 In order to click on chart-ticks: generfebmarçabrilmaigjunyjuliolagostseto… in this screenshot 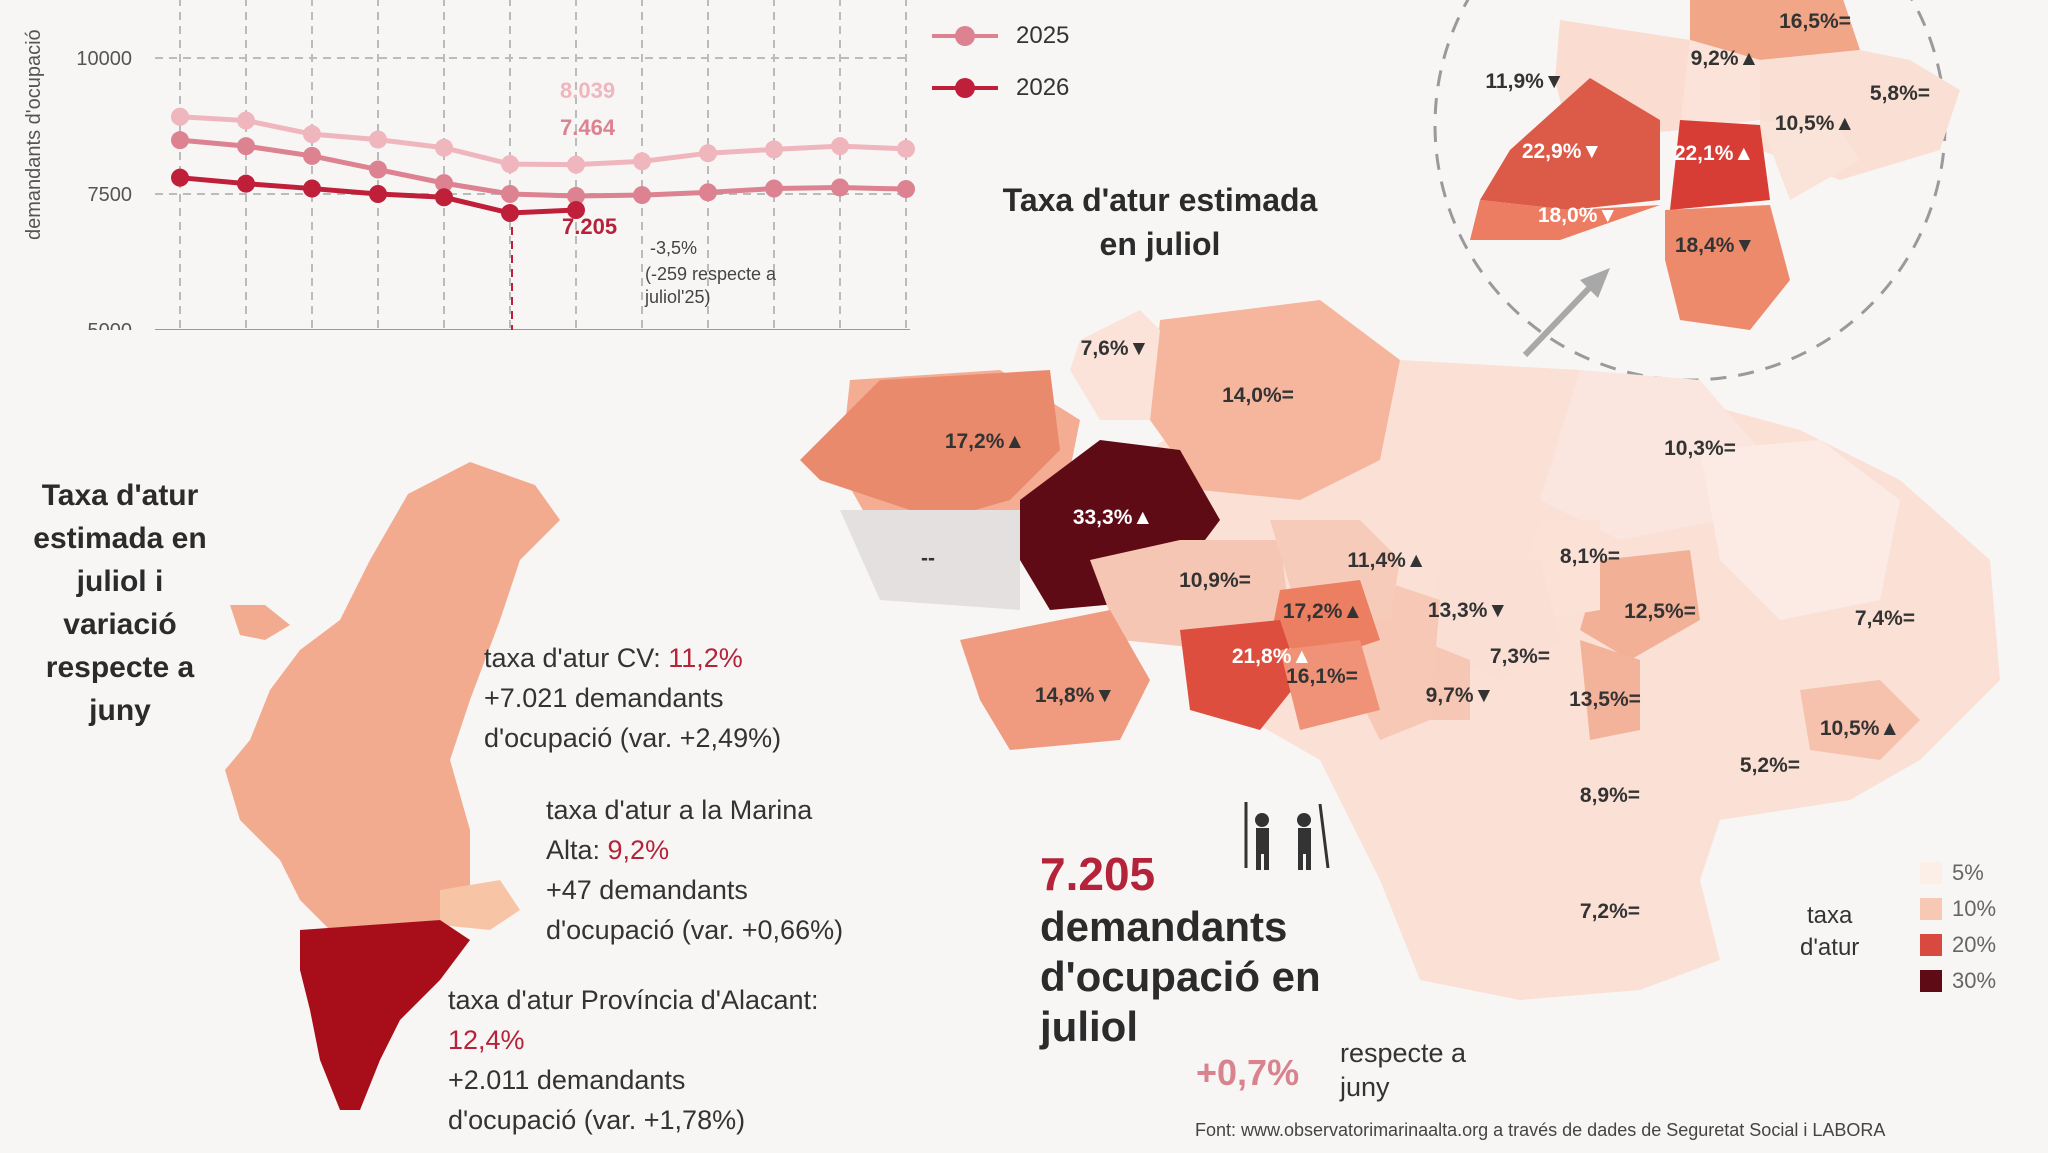, I will do `click(104, 189)`.